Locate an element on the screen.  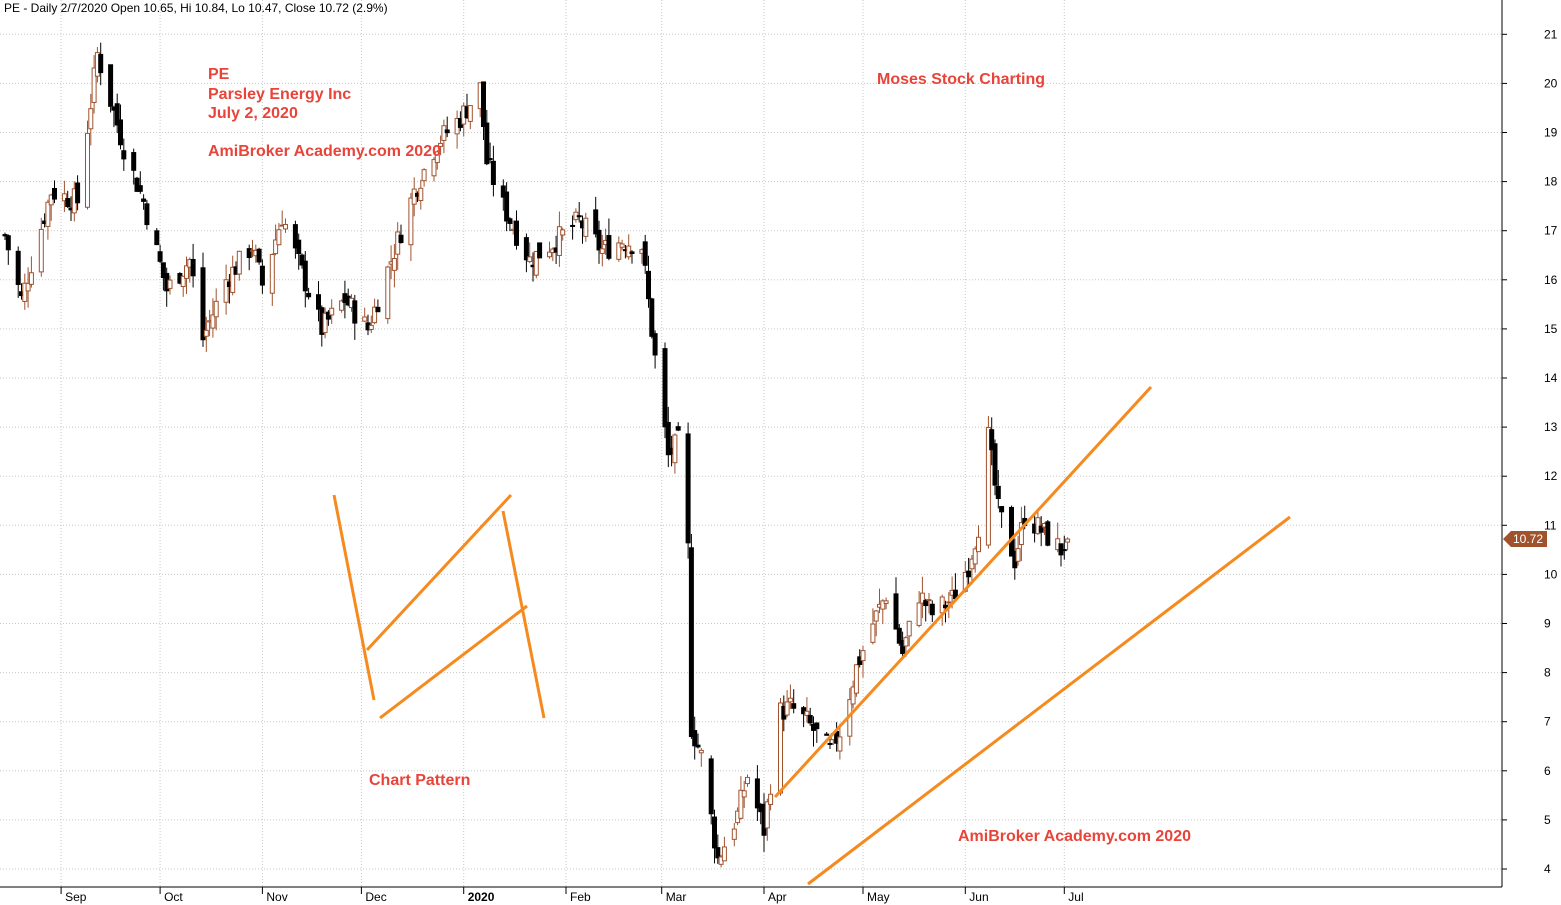
y-tick-label: 18 is located at coordinates (1551, 182).